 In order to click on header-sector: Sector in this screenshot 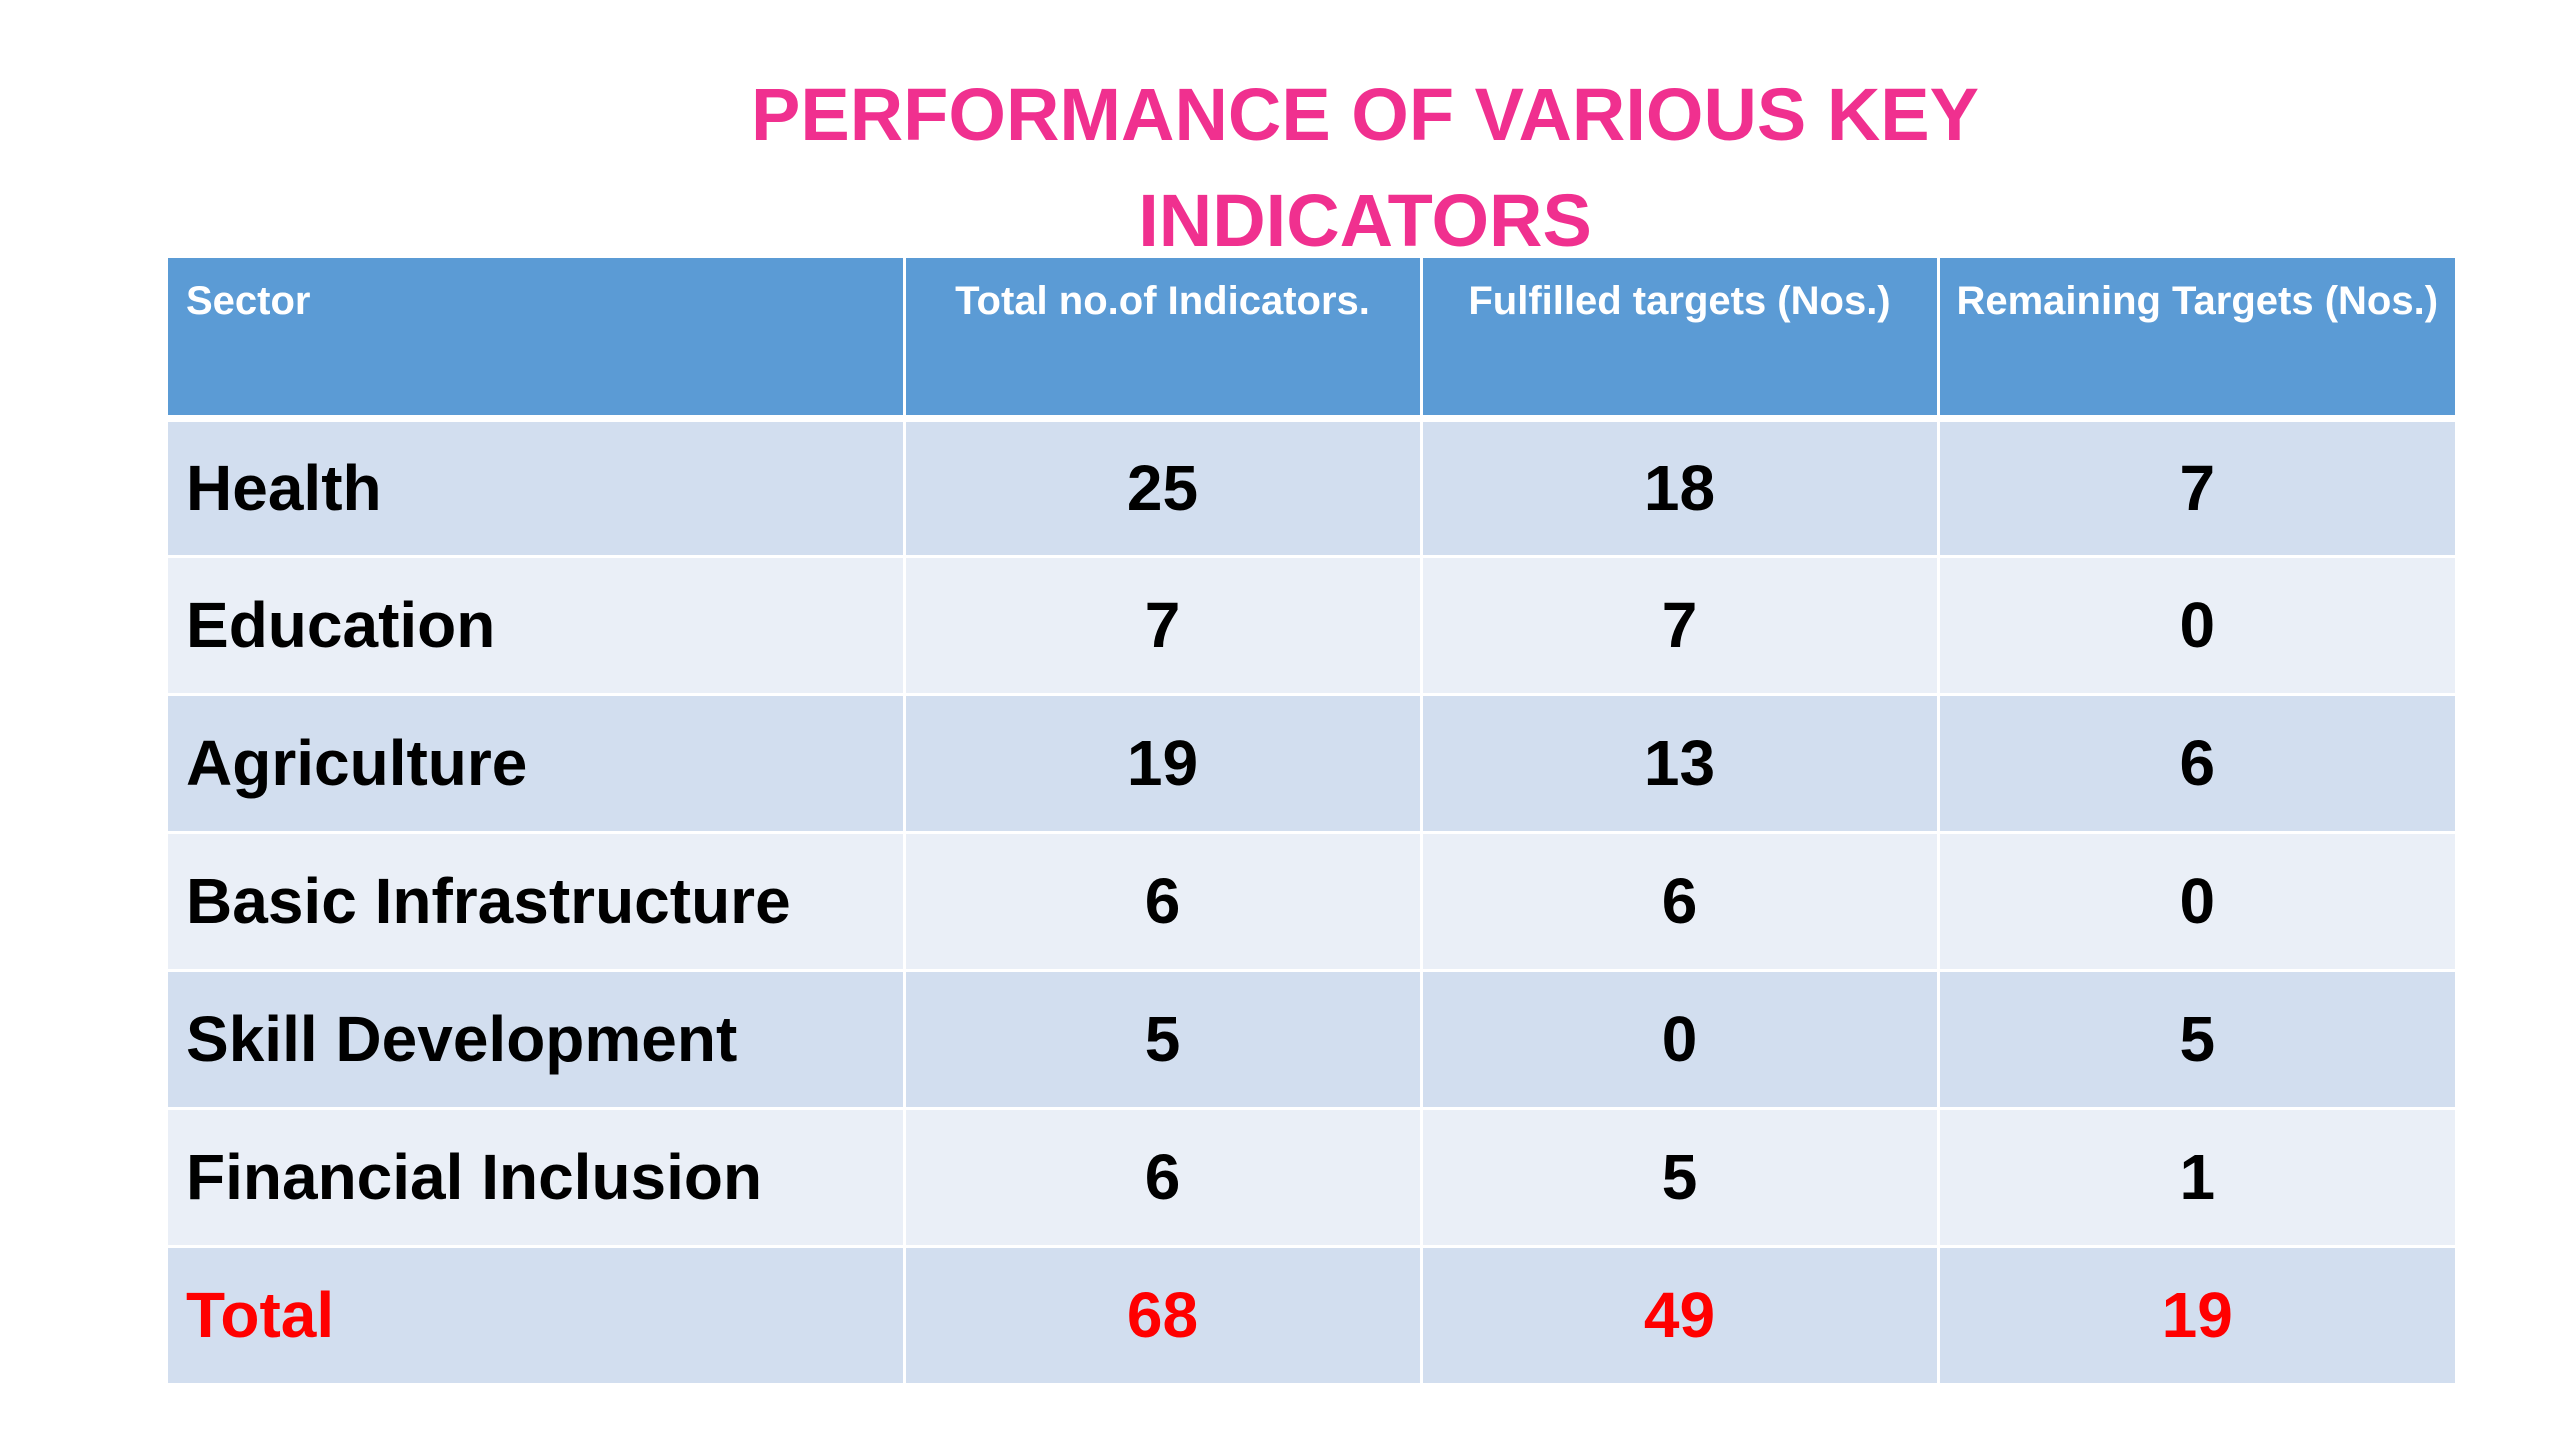, I will do `click(537, 340)`.